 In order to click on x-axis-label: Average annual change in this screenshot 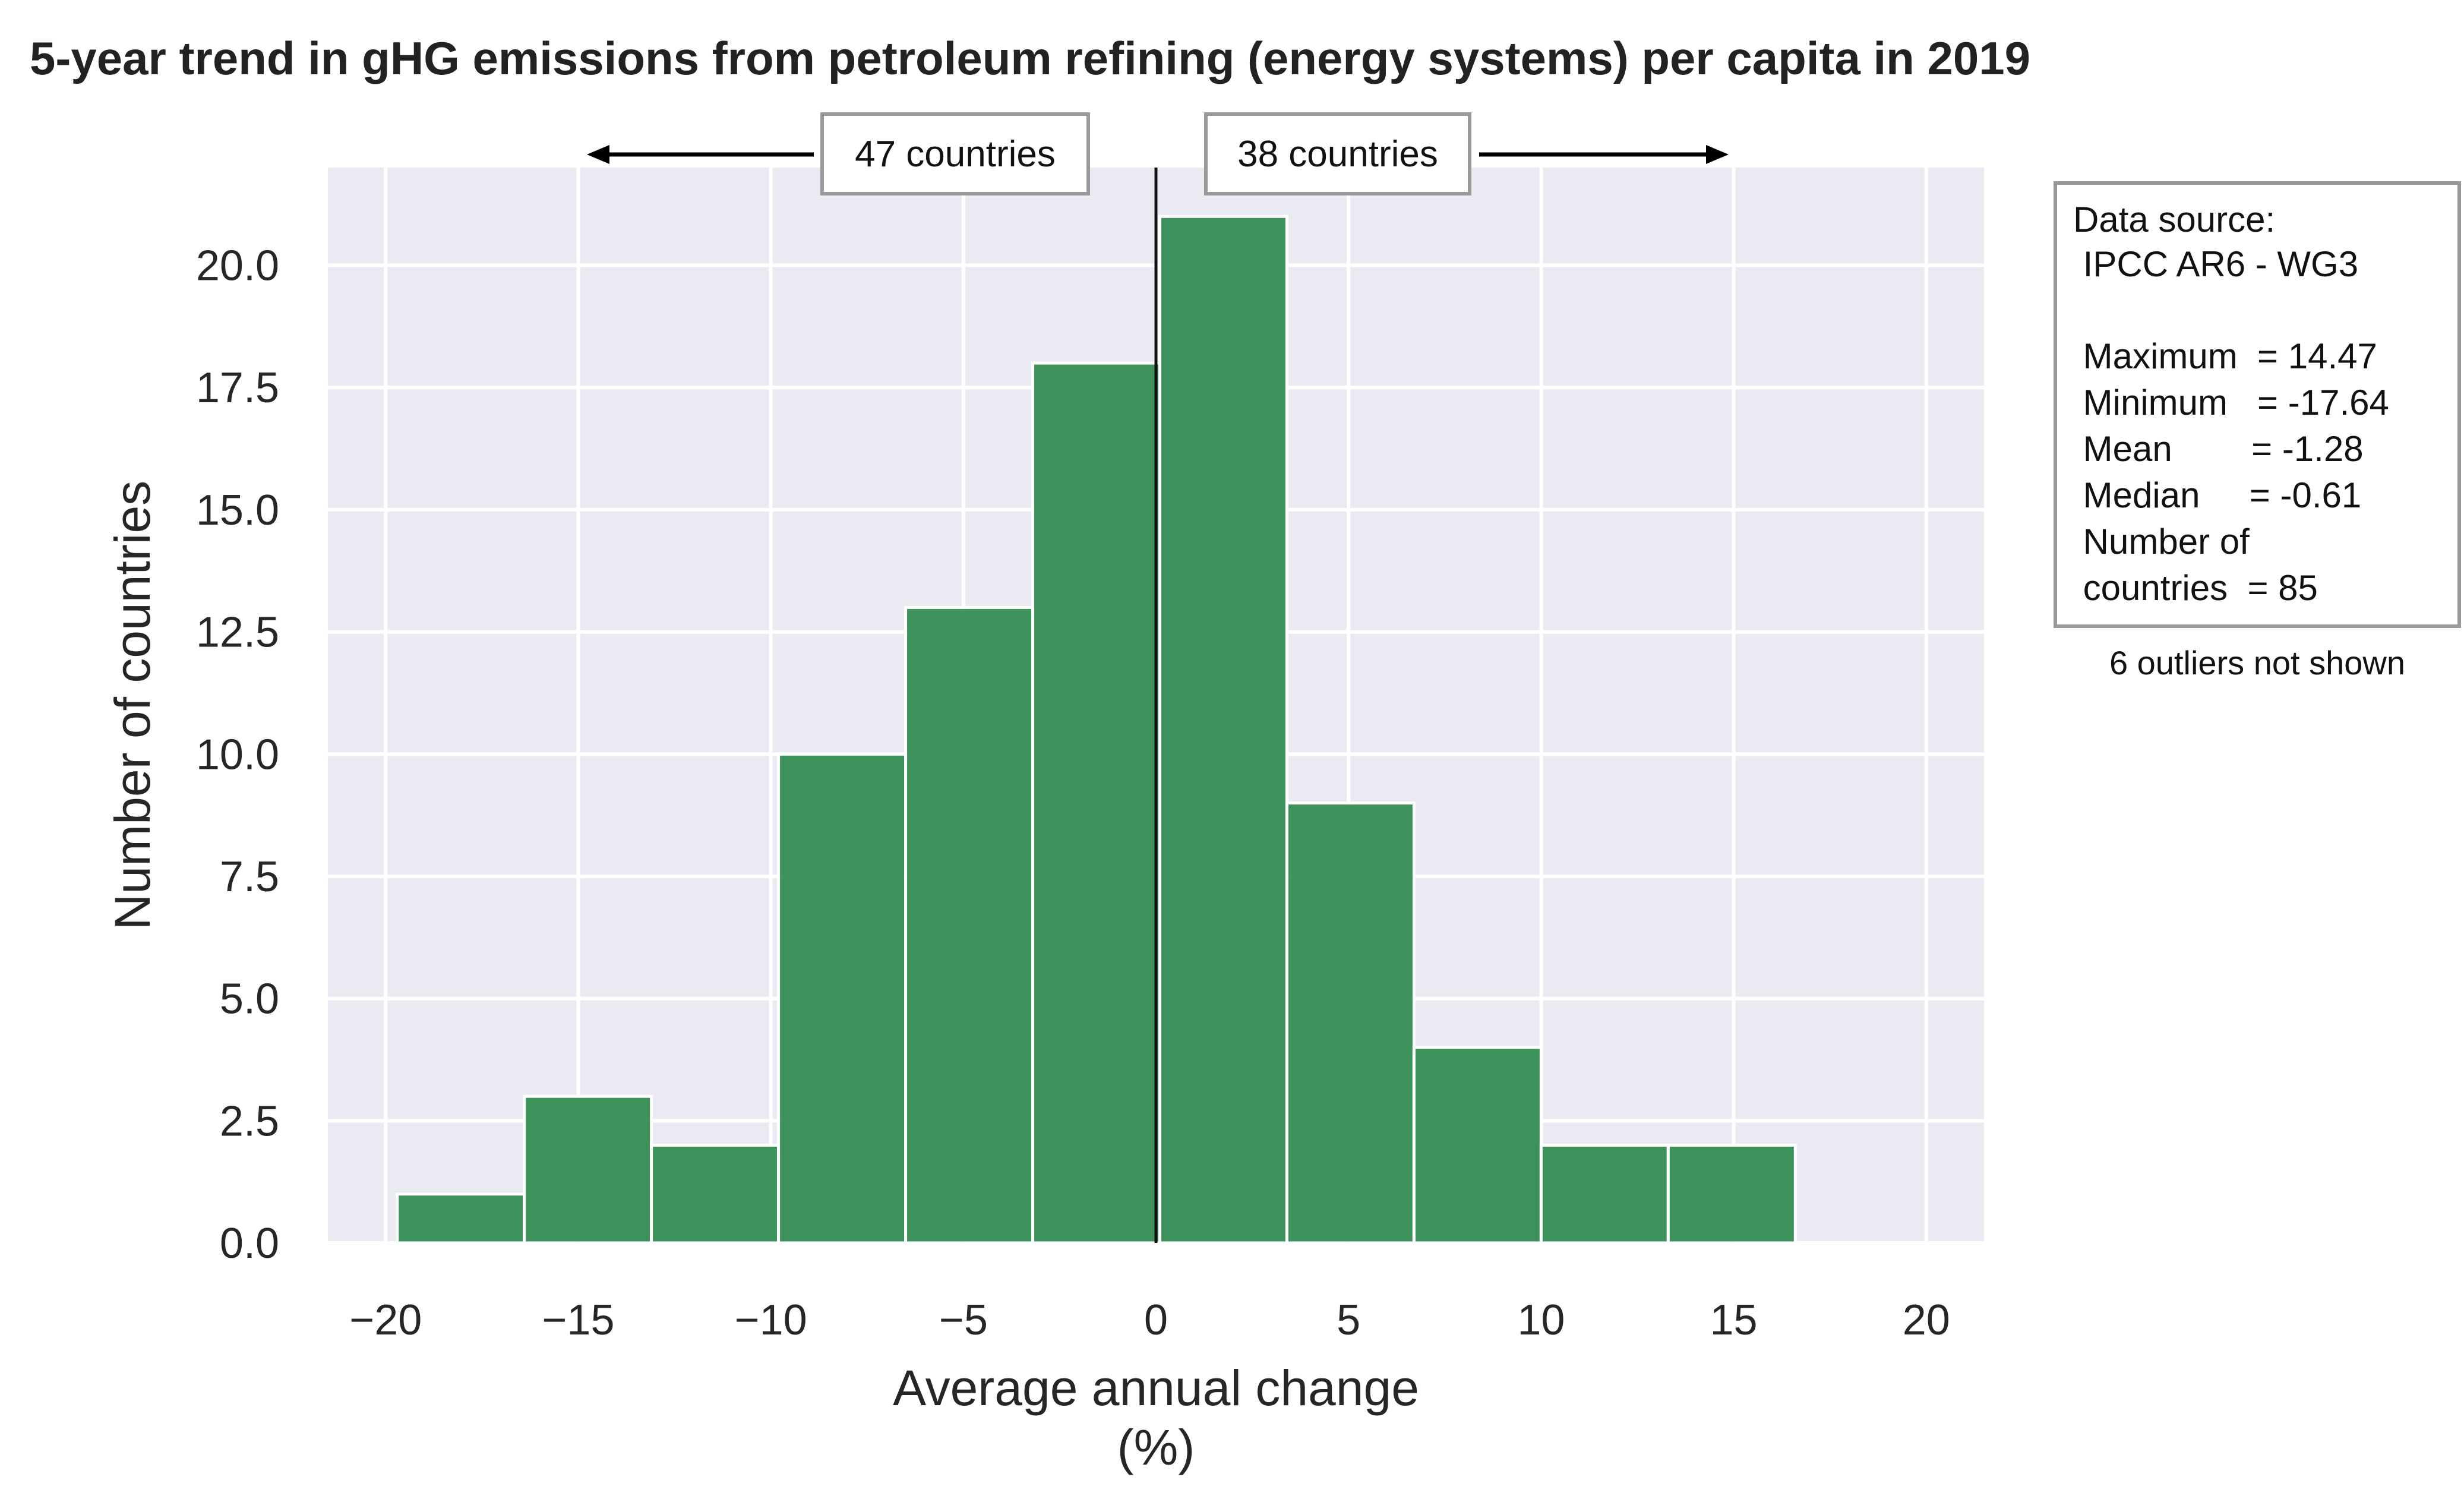, I will do `click(1156, 1388)`.